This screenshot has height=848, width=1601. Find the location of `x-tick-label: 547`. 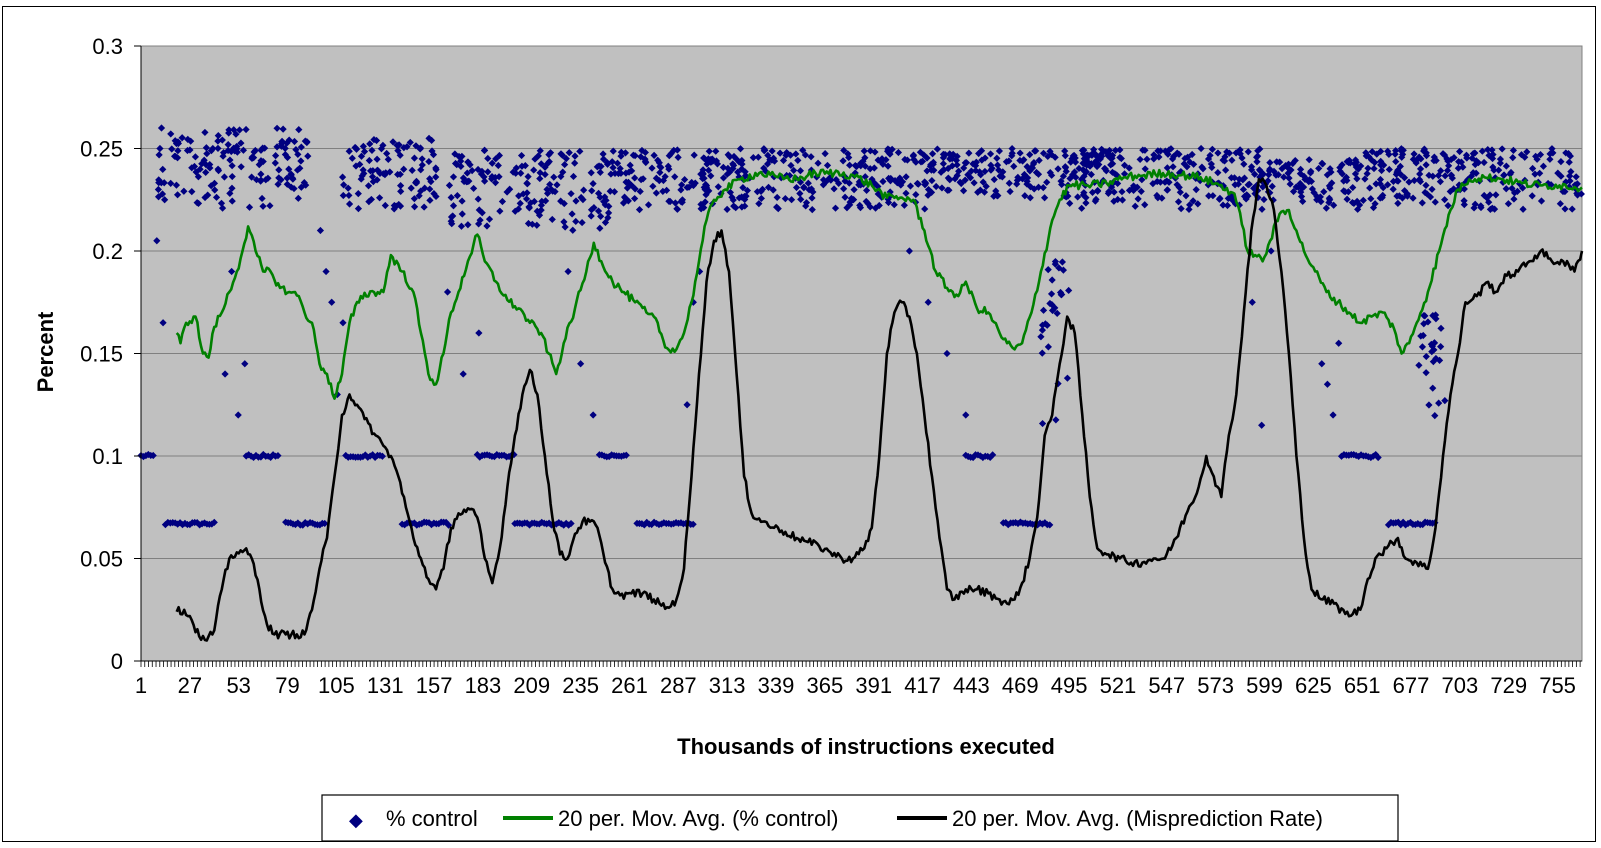

x-tick-label: 547 is located at coordinates (1166, 685).